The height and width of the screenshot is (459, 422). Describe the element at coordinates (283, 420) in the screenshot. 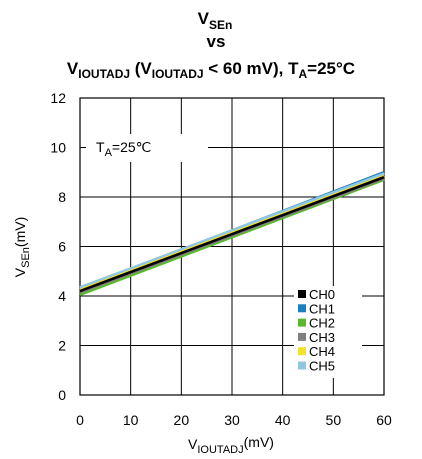

I see `x-tick-label: 40` at that location.